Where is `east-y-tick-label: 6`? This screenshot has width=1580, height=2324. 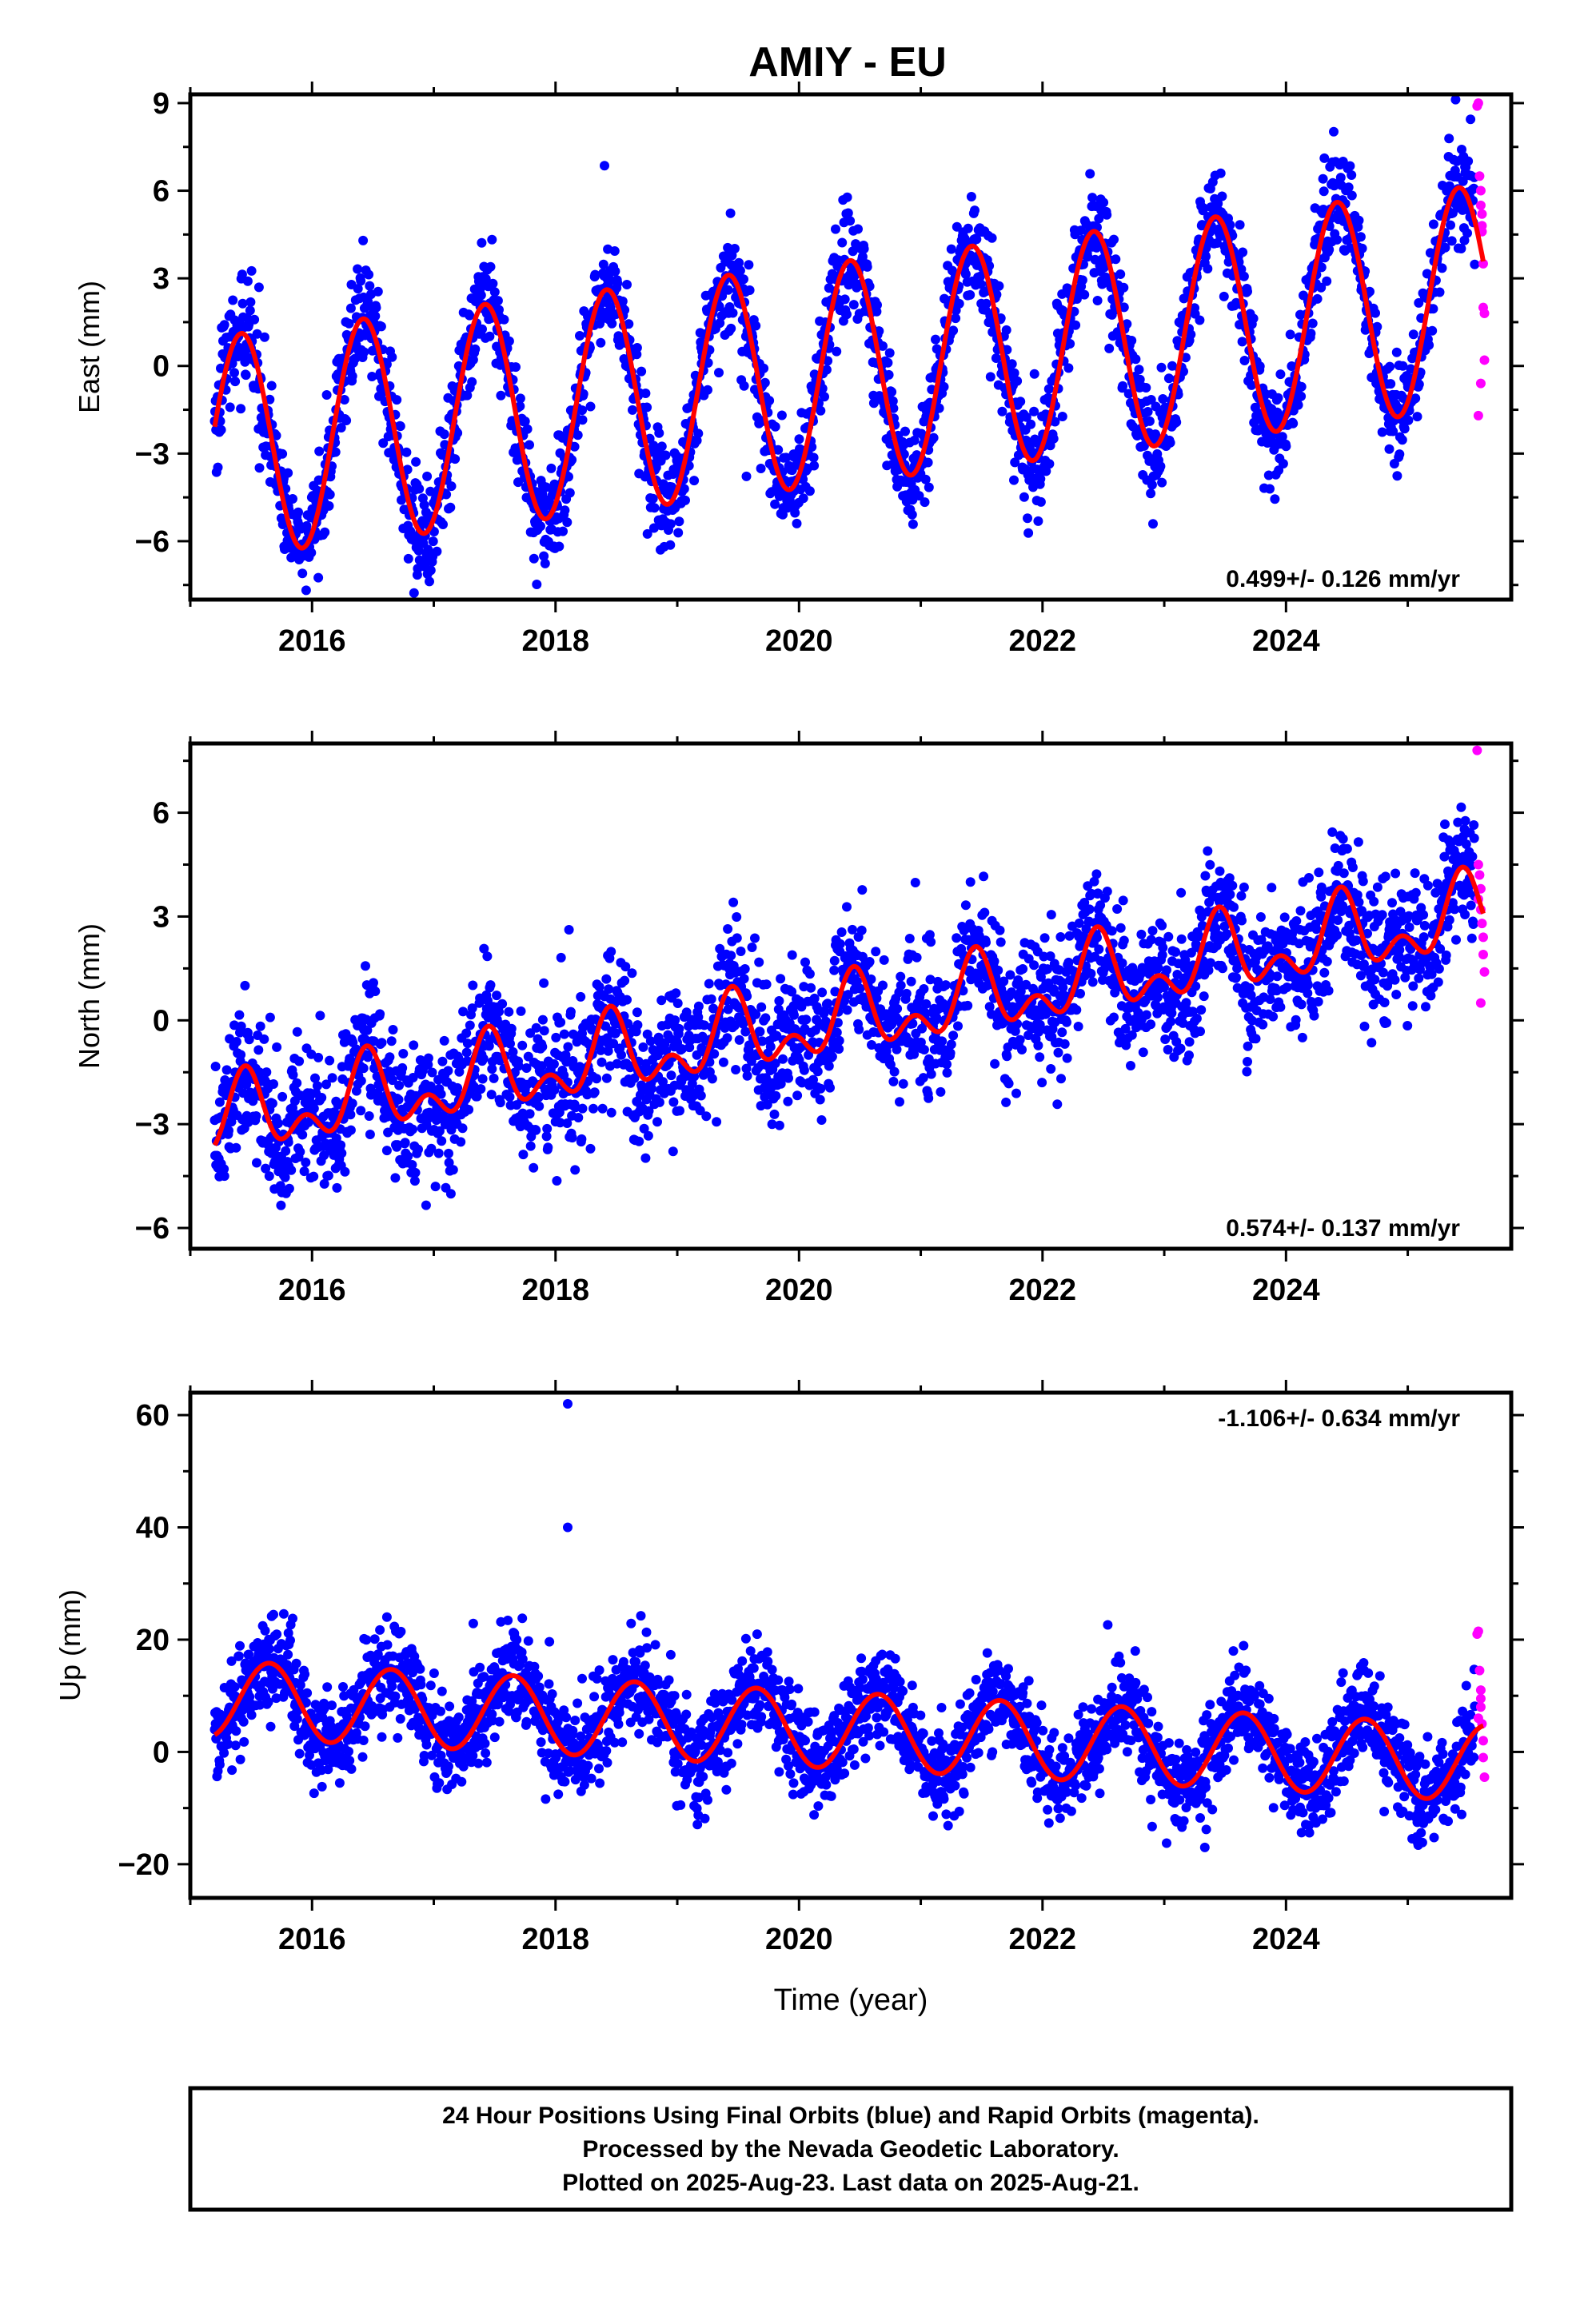
east-y-tick-label: 6 is located at coordinates (161, 192).